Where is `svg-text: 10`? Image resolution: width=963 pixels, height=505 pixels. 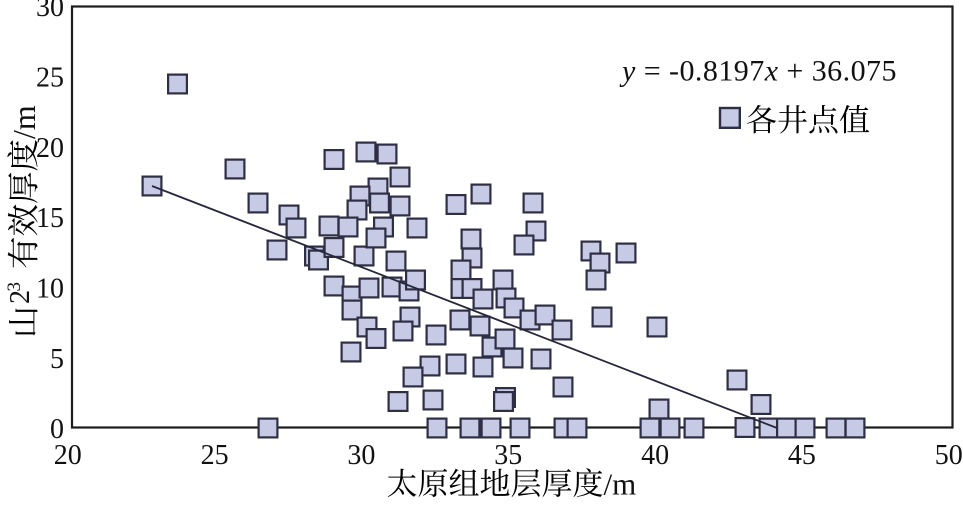
svg-text: 10 is located at coordinates (50, 289).